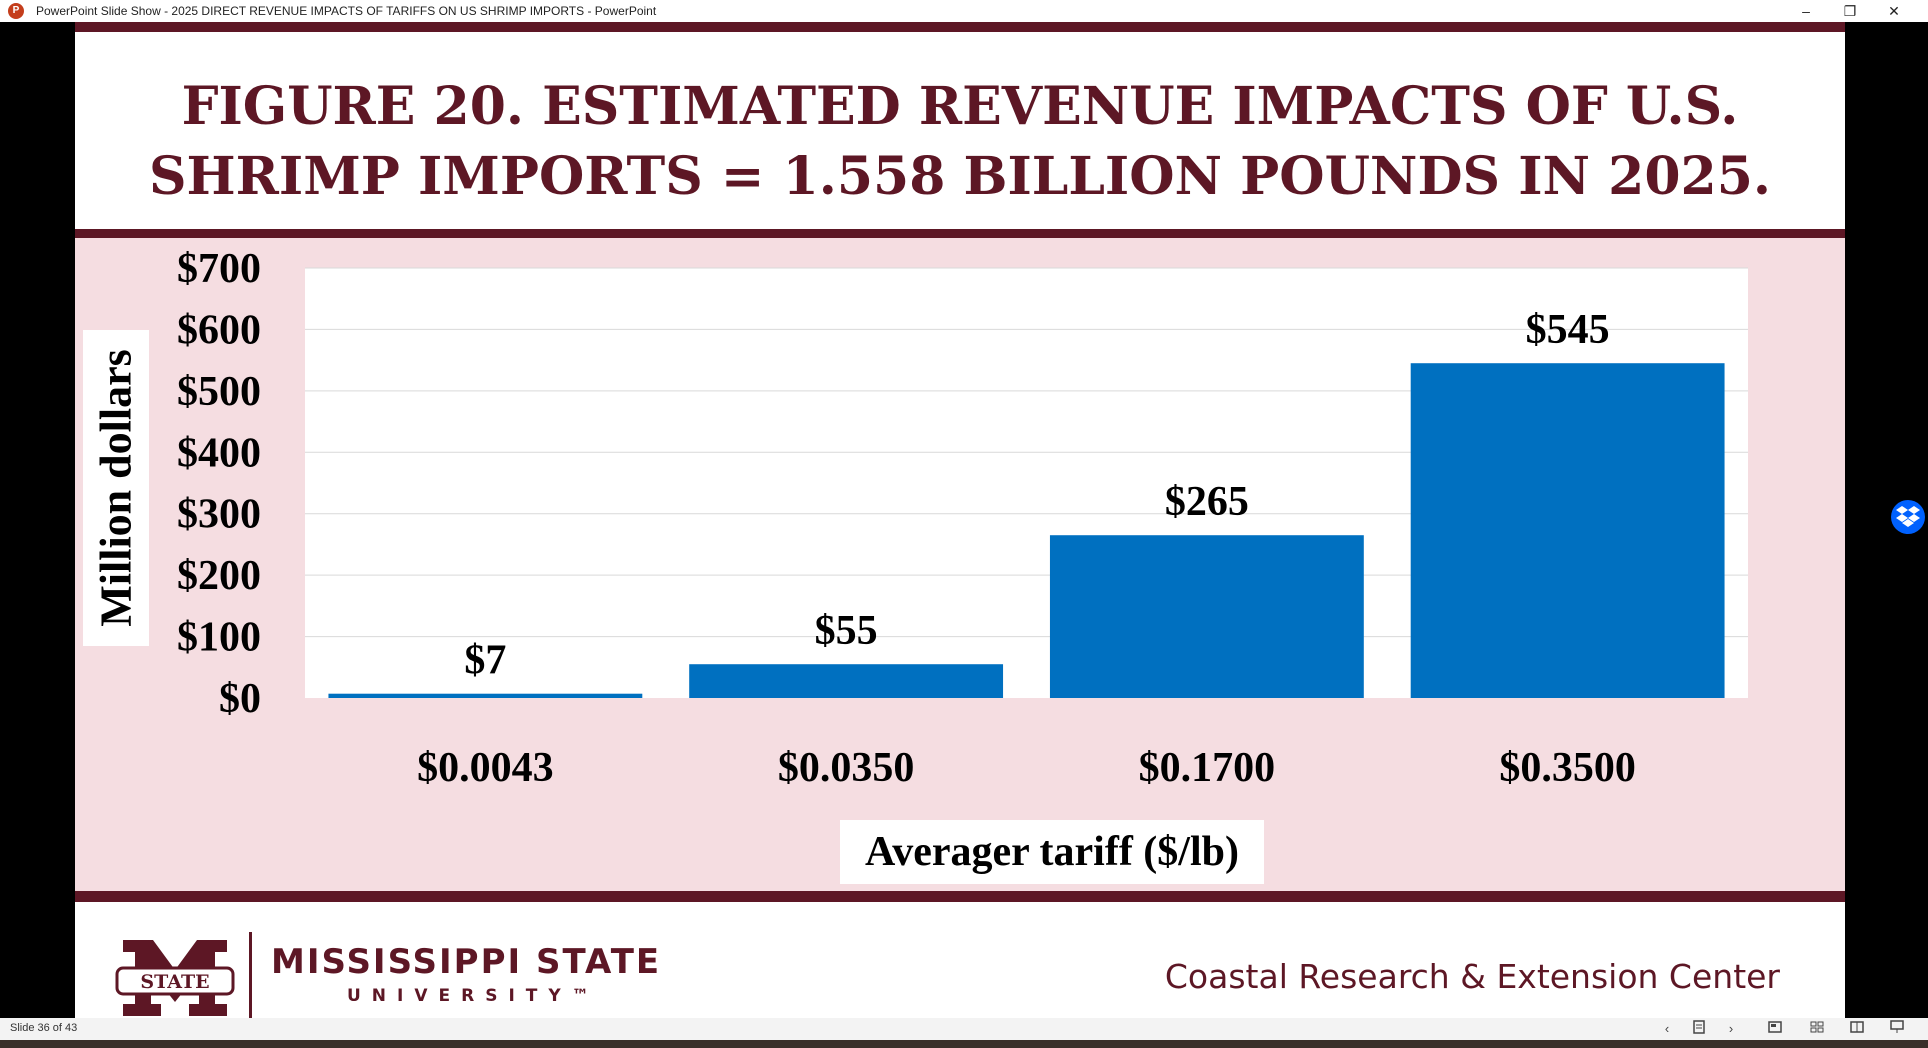  Describe the element at coordinates (485, 661) in the screenshot. I see `data-label: $7` at that location.